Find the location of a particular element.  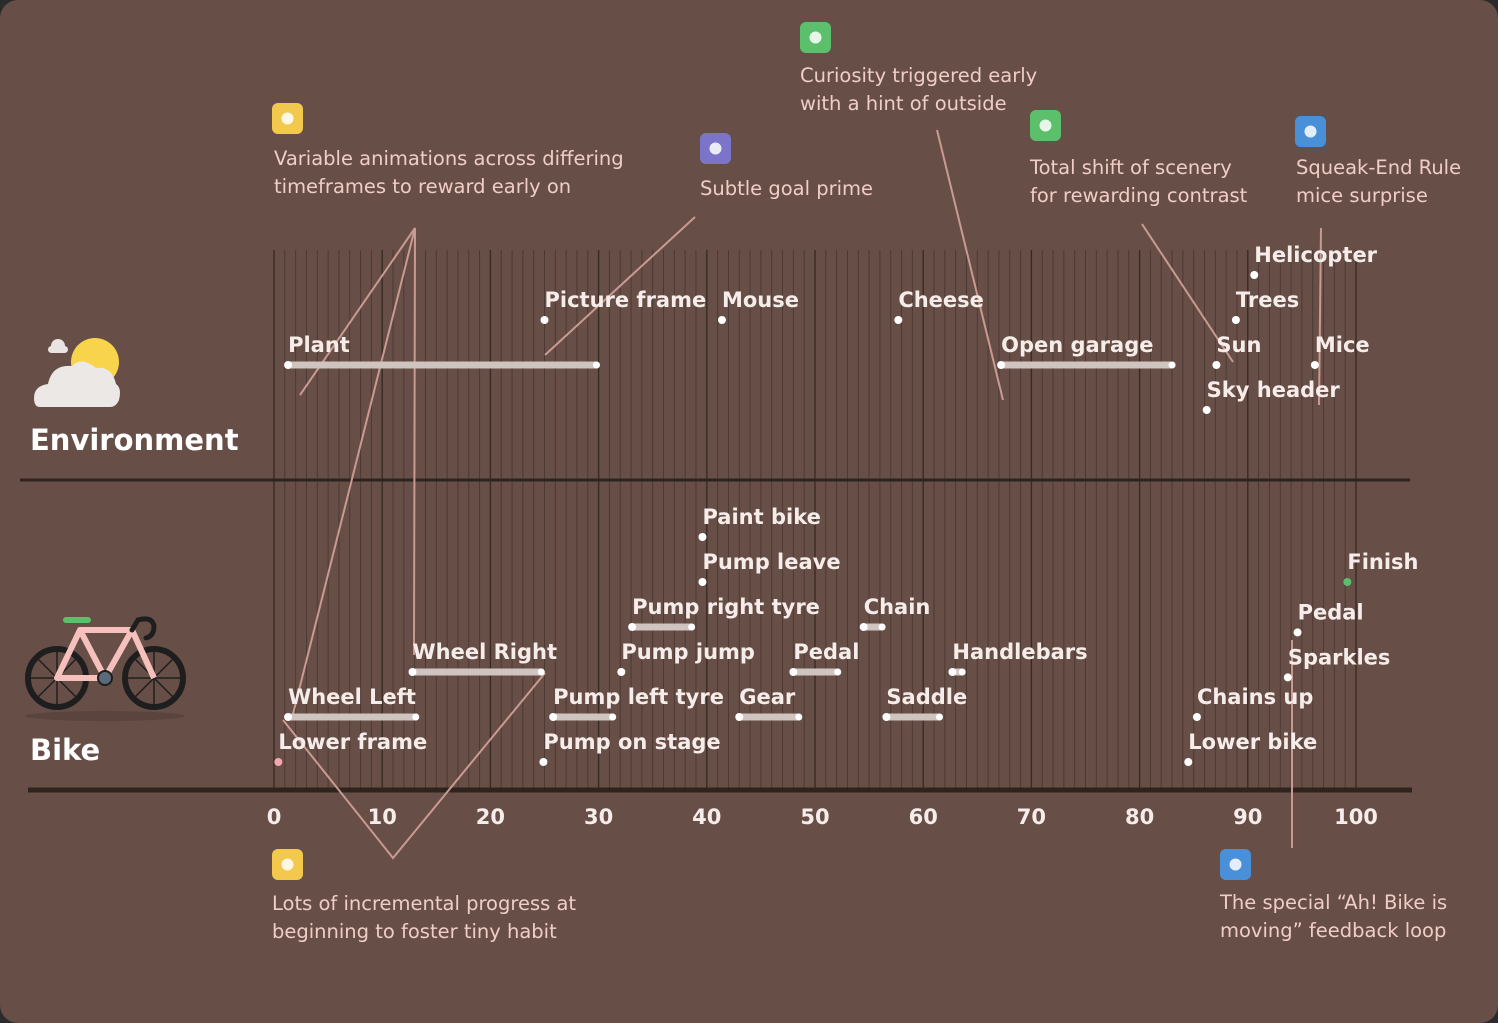

event-label-saddle: Saddle is located at coordinates (926, 697).